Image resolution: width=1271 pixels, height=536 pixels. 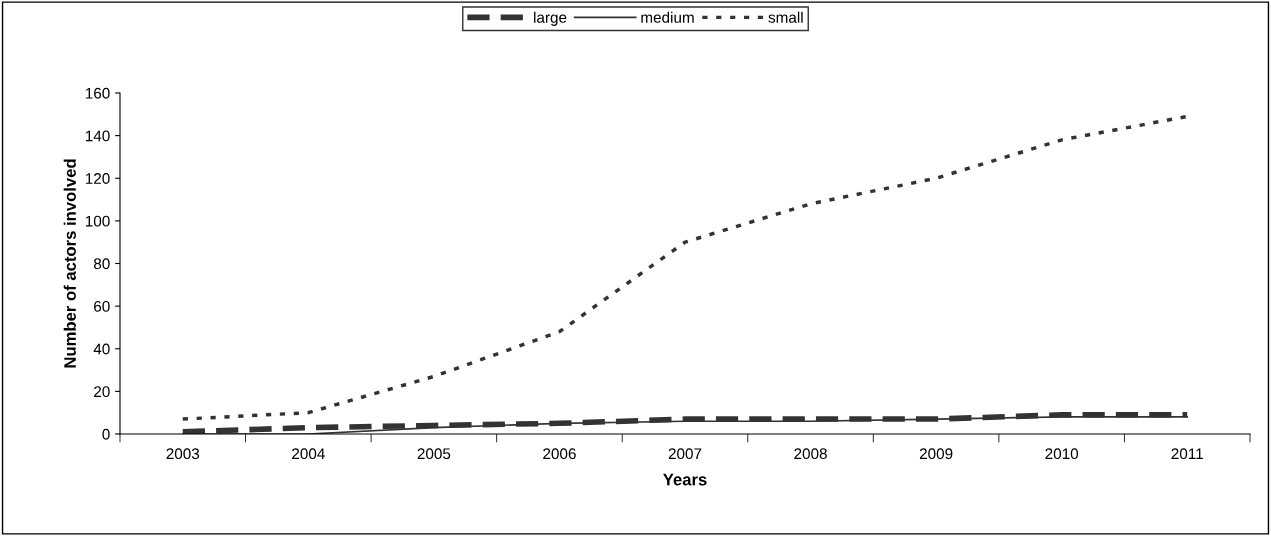 What do you see at coordinates (101, 349) in the screenshot?
I see `y-tick-label: 40` at bounding box center [101, 349].